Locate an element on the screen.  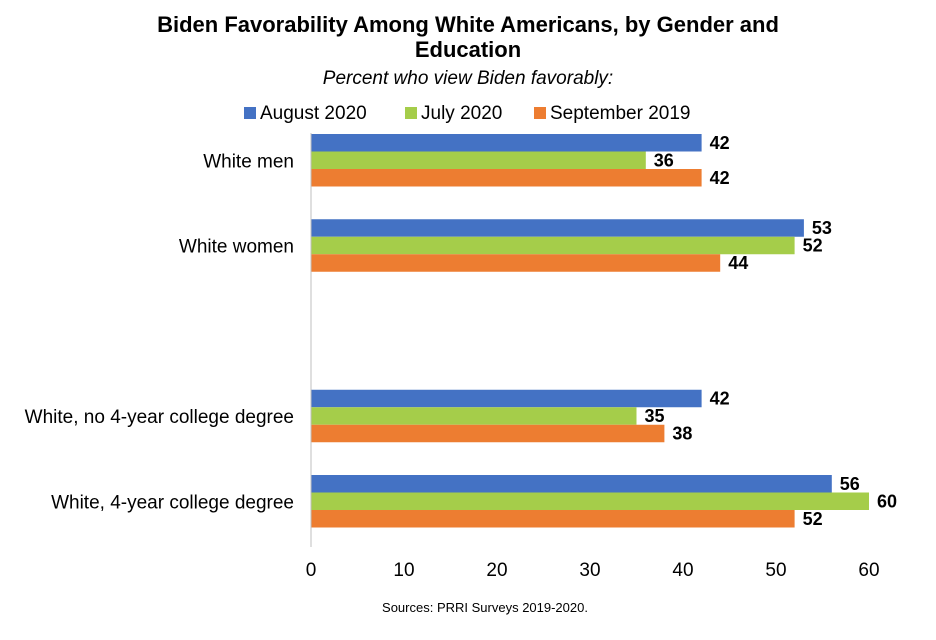
chart-title-line2: Education is located at coordinates (468, 49).